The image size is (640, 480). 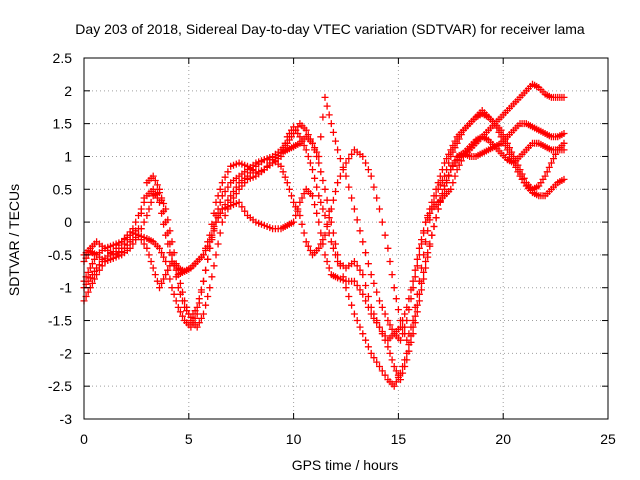 What do you see at coordinates (66, 353) in the screenshot?
I see `y-tick-label: -2` at bounding box center [66, 353].